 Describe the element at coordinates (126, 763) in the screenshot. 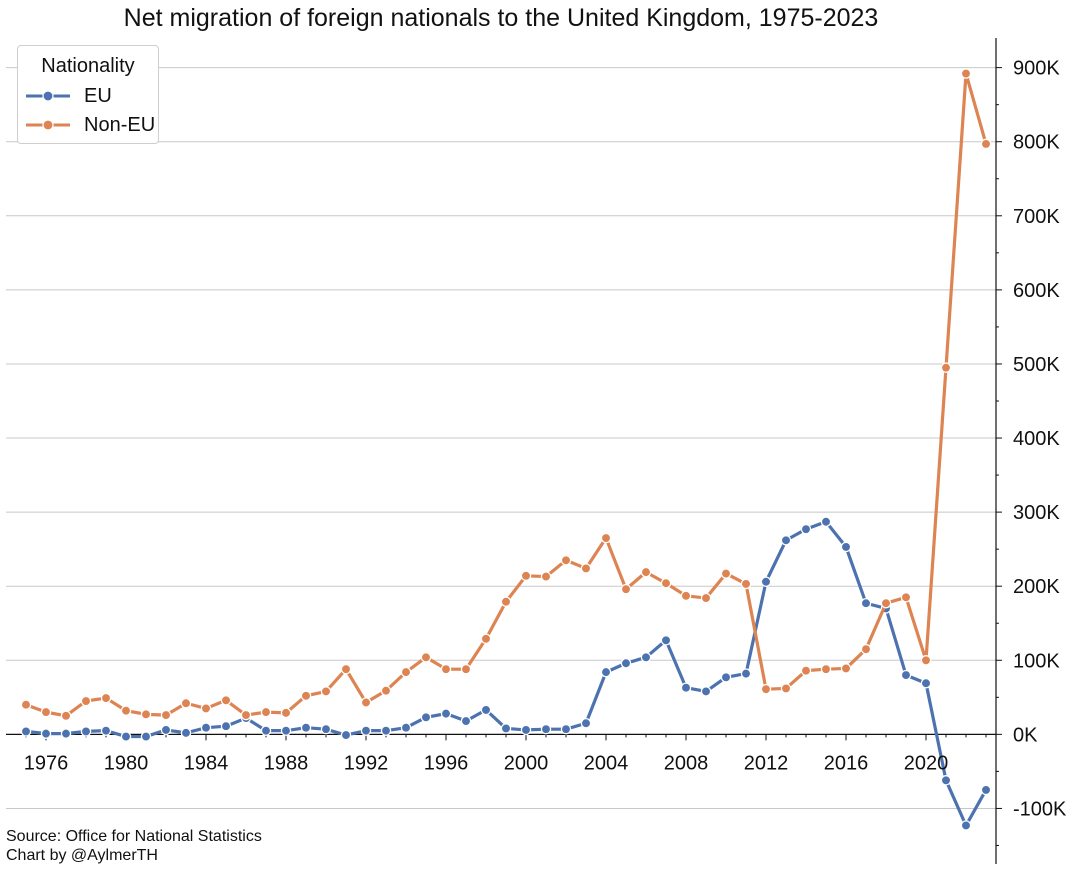

I see `x-tick-label: 1980` at that location.